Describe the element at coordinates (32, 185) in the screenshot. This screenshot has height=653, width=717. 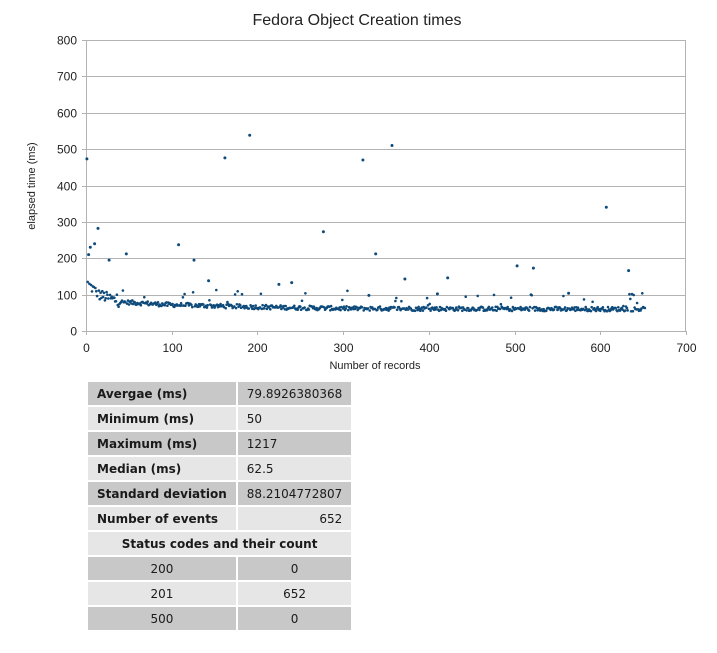
I see `y-axis-label: elapsed time (ms)` at that location.